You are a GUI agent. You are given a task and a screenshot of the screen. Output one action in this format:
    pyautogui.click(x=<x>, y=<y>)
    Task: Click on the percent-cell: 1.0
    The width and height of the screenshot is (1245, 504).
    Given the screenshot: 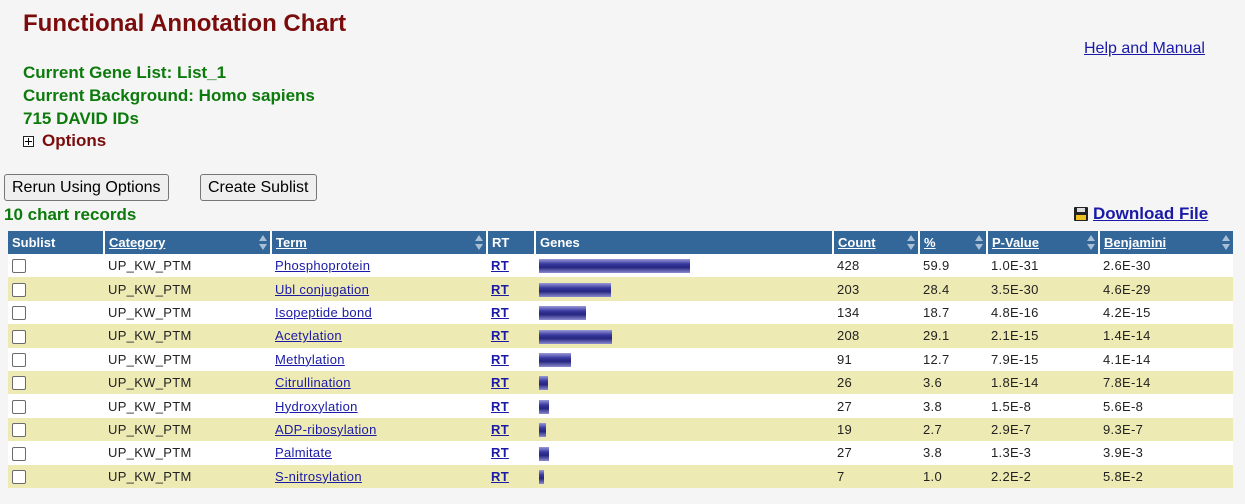 What is the action you would take?
    pyautogui.click(x=953, y=476)
    